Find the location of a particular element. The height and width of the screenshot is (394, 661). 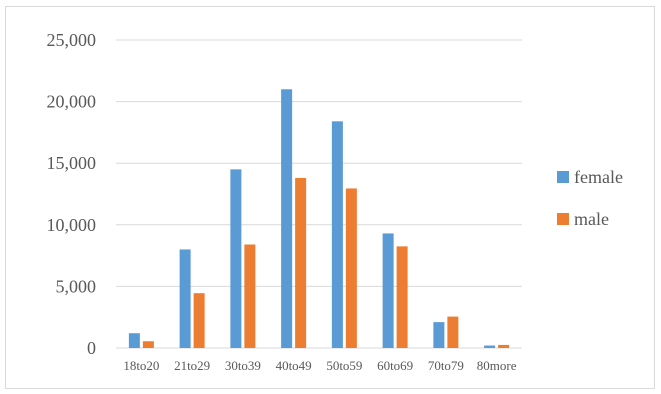

legend: female male is located at coordinates (590, 198).